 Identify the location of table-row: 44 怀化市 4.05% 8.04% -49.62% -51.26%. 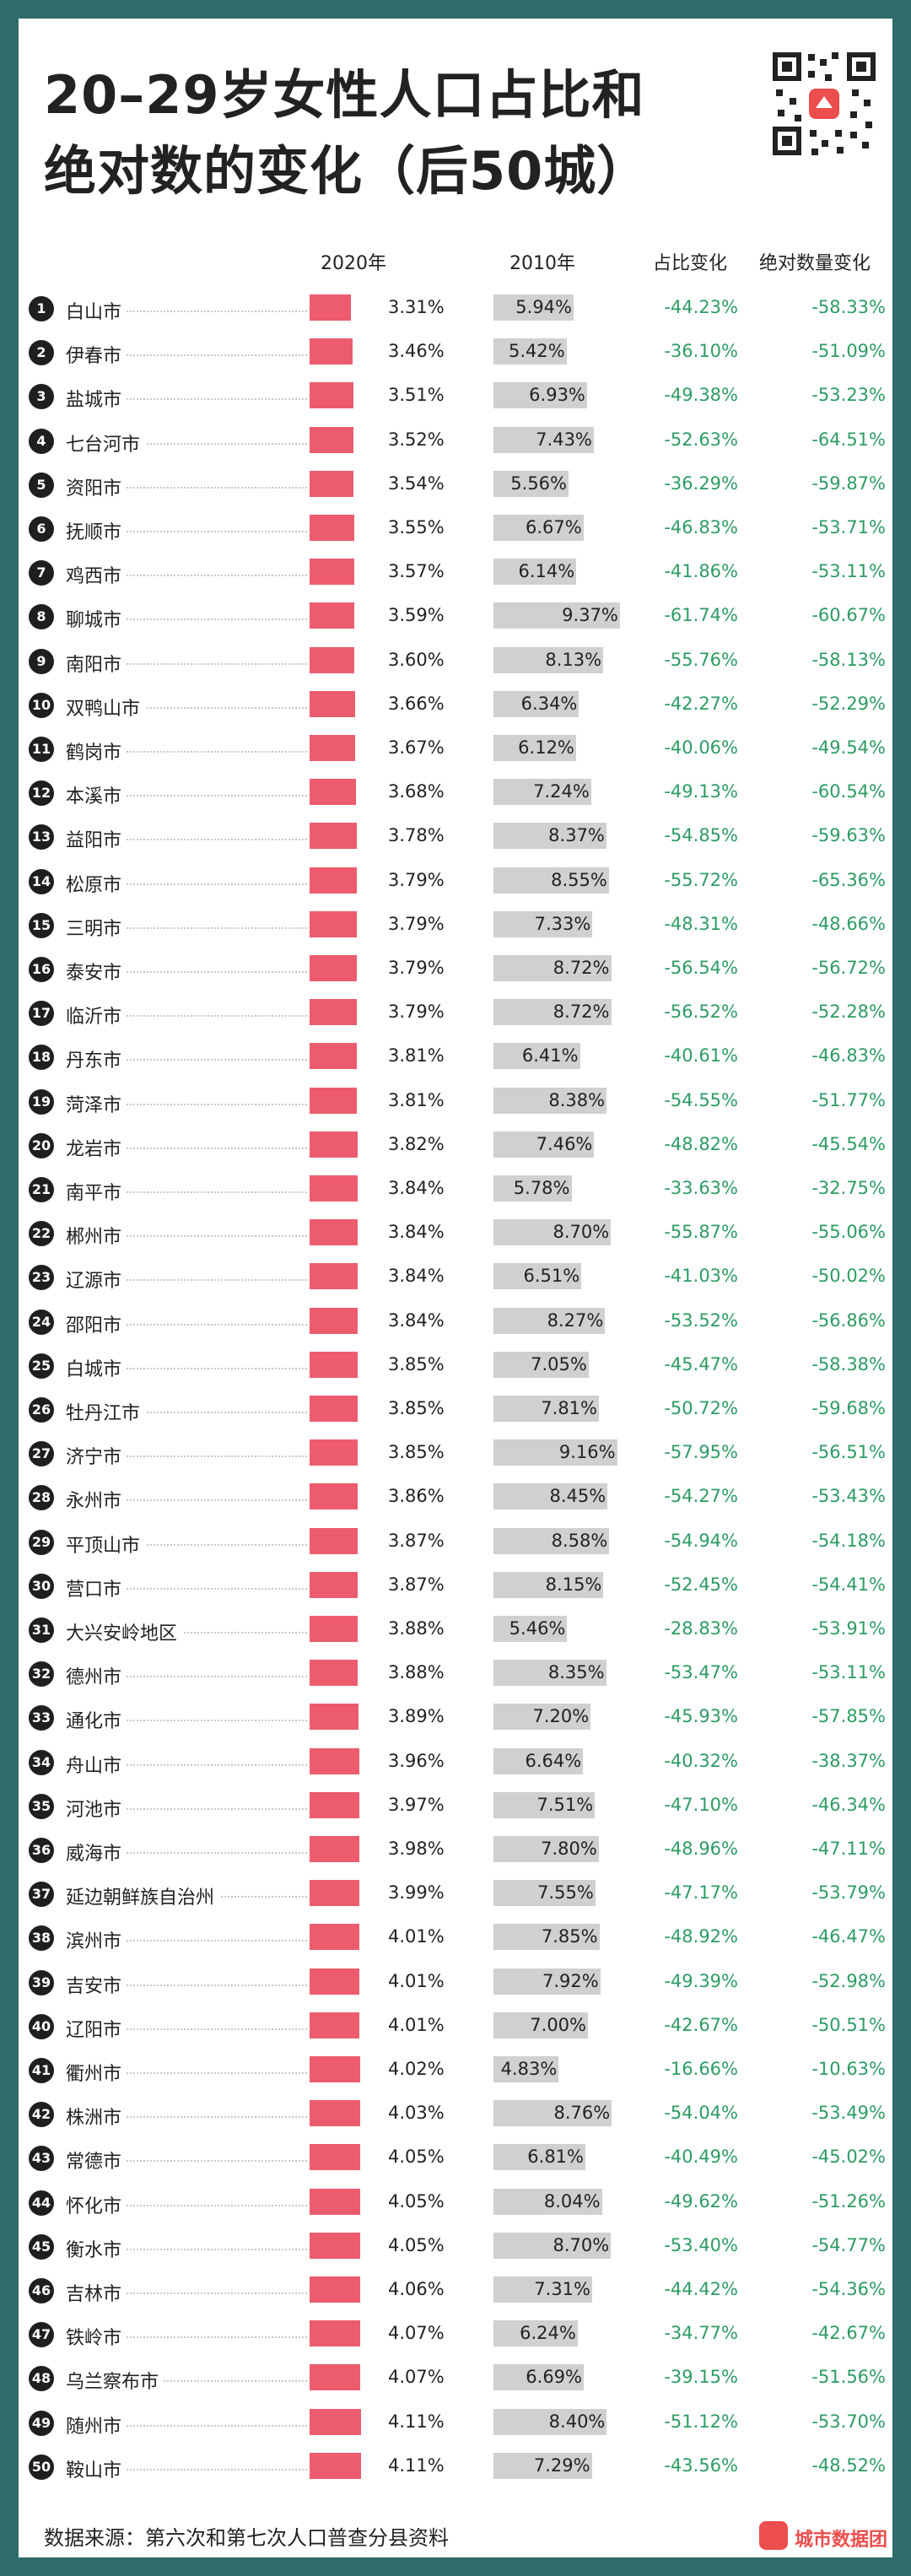
(455, 2203).